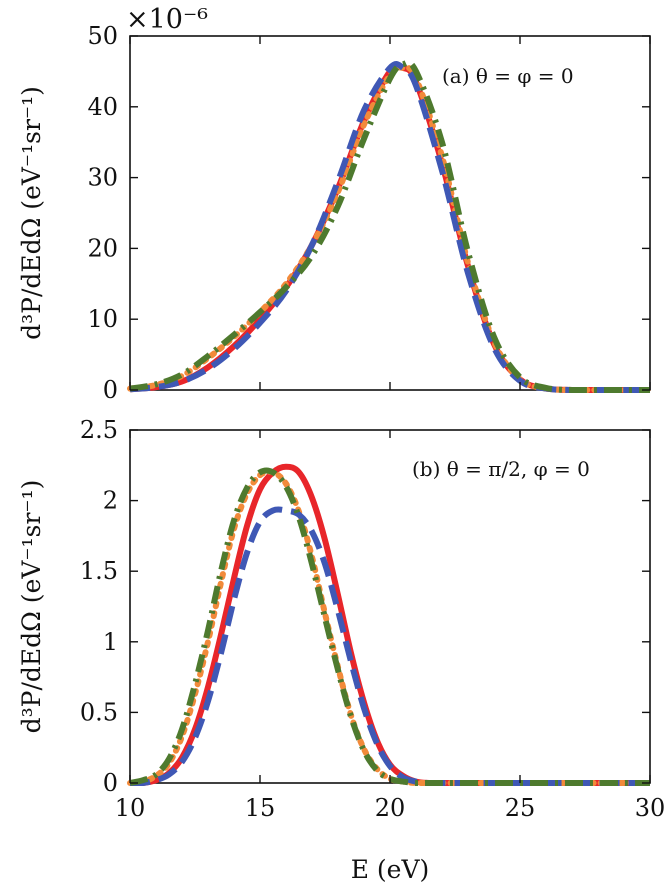 The height and width of the screenshot is (892, 666). Describe the element at coordinates (260, 808) in the screenshot. I see `x-tick-label: 15` at that location.